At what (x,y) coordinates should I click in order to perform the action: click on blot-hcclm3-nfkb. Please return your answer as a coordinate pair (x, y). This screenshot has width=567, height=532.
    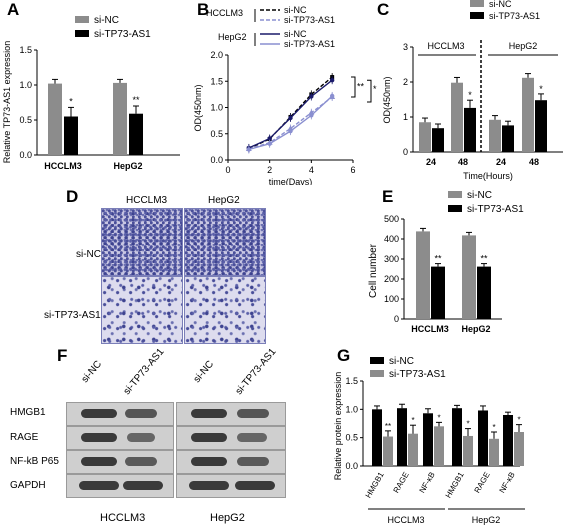
    Looking at the image, I should click on (120, 462).